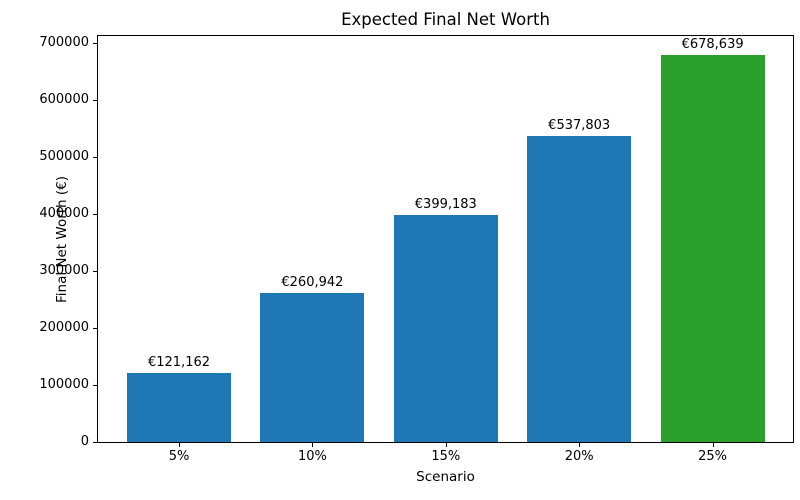  I want to click on bar-10%, so click(312, 367).